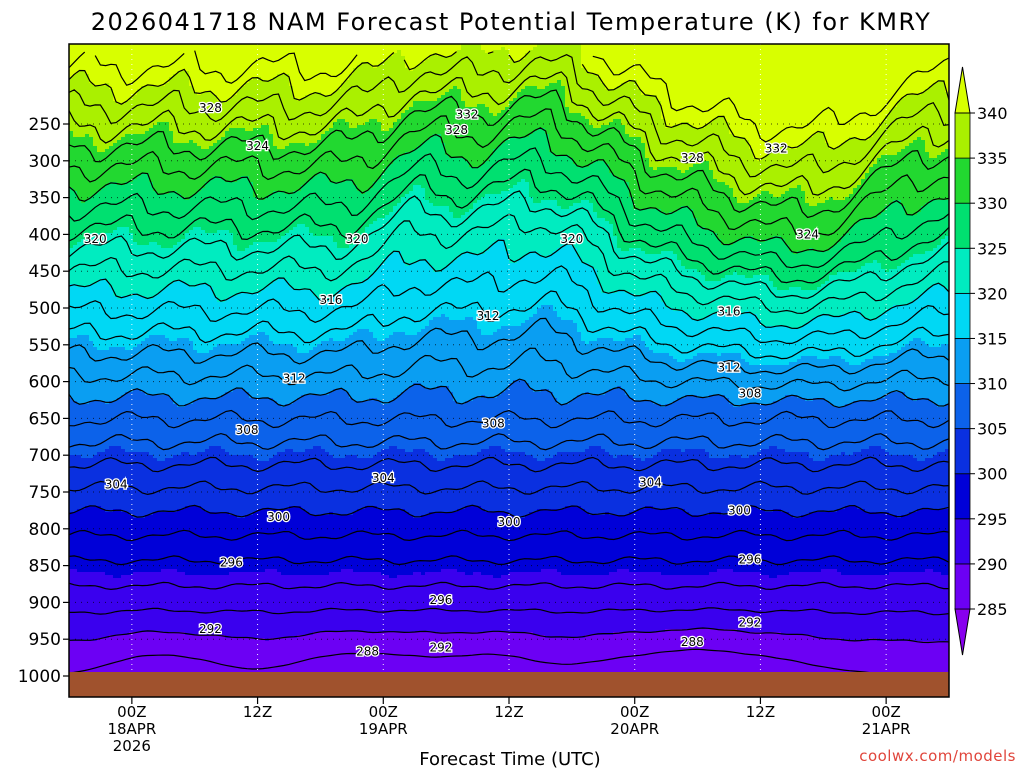 The width and height of the screenshot is (1024, 768). Describe the element at coordinates (45, 603) in the screenshot. I see `y-tick-label: 900` at that location.